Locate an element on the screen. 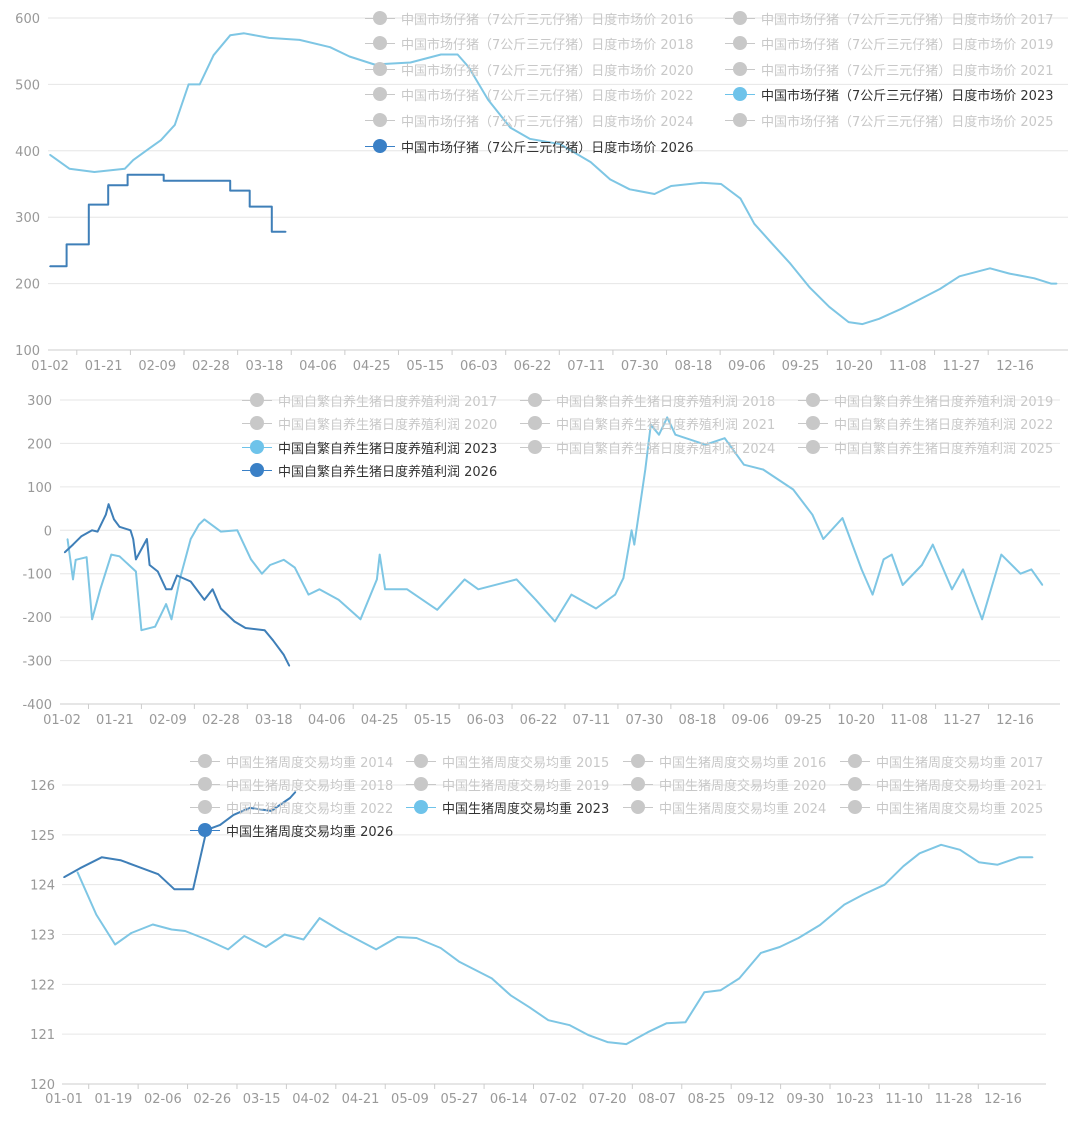 The height and width of the screenshot is (1144, 1080). x-tick-label: 01-01 is located at coordinates (64, 1099).